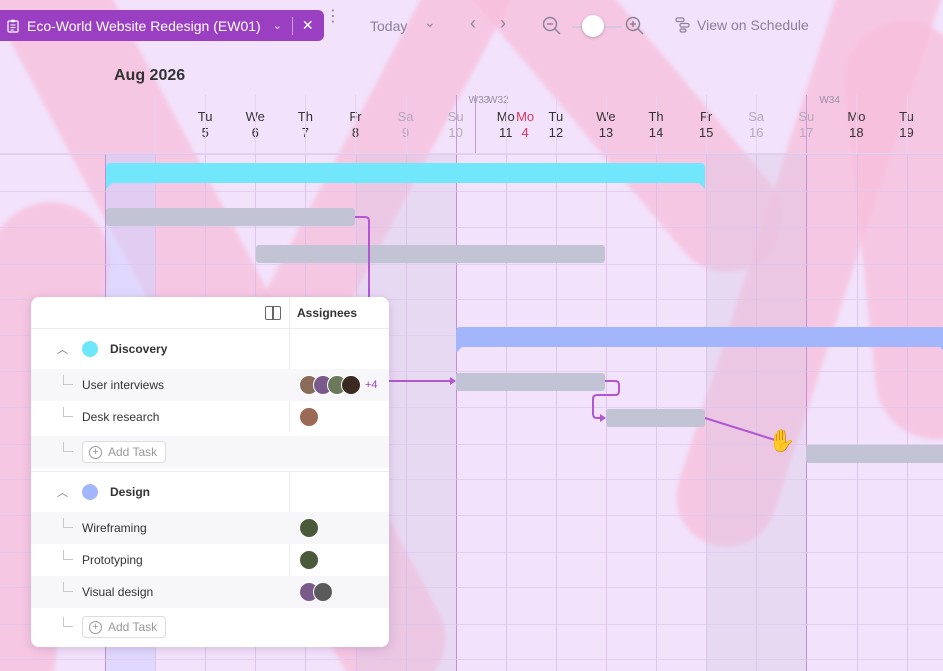  What do you see at coordinates (235, 124) in the screenshot?
I see `day-column-header: We 6` at bounding box center [235, 124].